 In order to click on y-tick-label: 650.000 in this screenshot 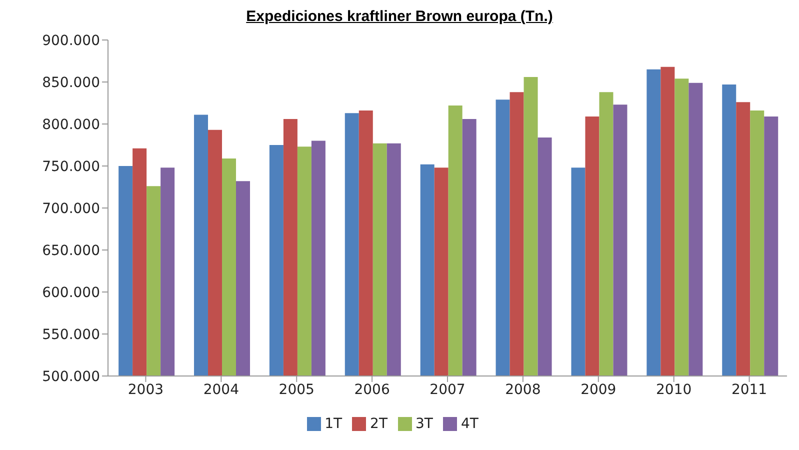, I will do `click(71, 250)`.